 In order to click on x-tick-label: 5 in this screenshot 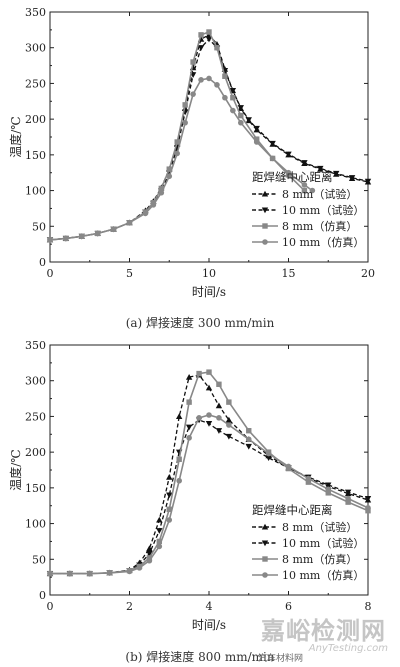, I will do `click(129, 273)`.